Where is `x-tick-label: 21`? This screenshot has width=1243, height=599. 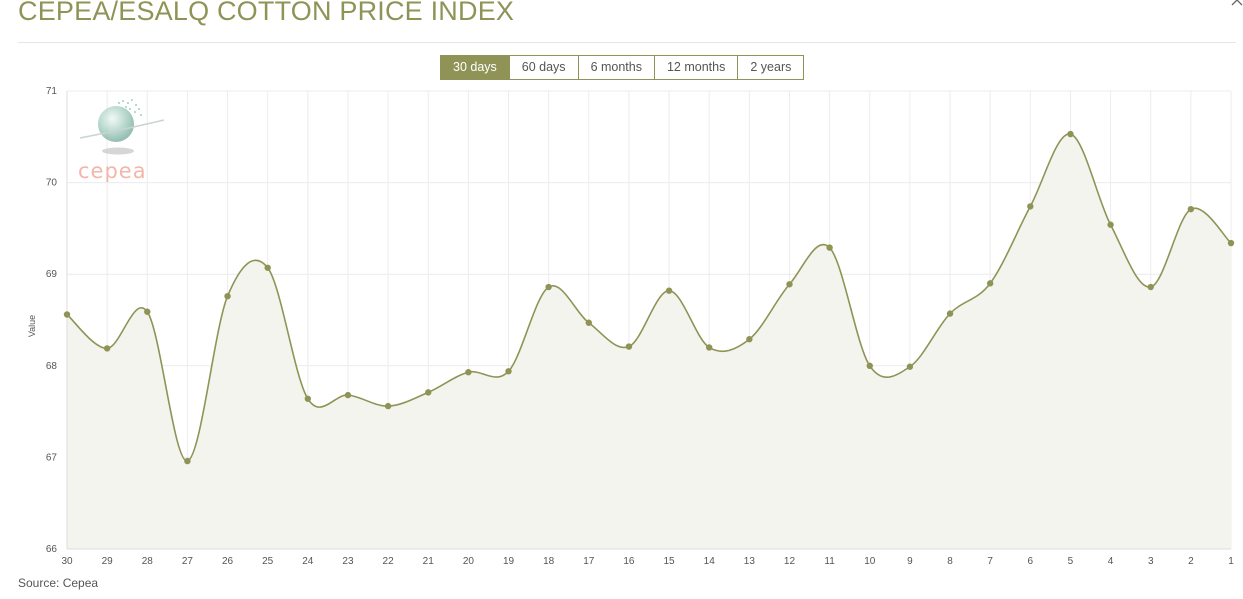 x-tick-label: 21 is located at coordinates (429, 561).